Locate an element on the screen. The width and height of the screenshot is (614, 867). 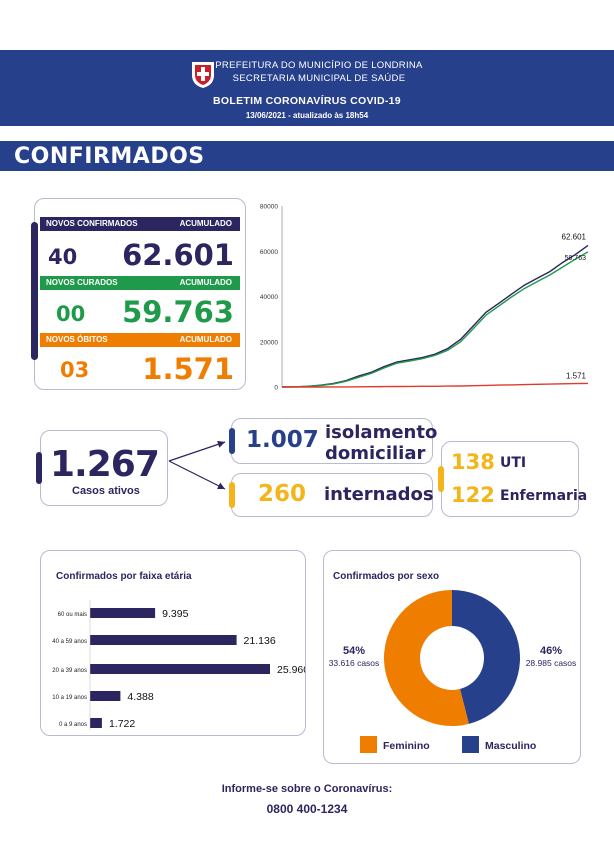
curados-label: NOVOS CURADOS is located at coordinates (82, 282).